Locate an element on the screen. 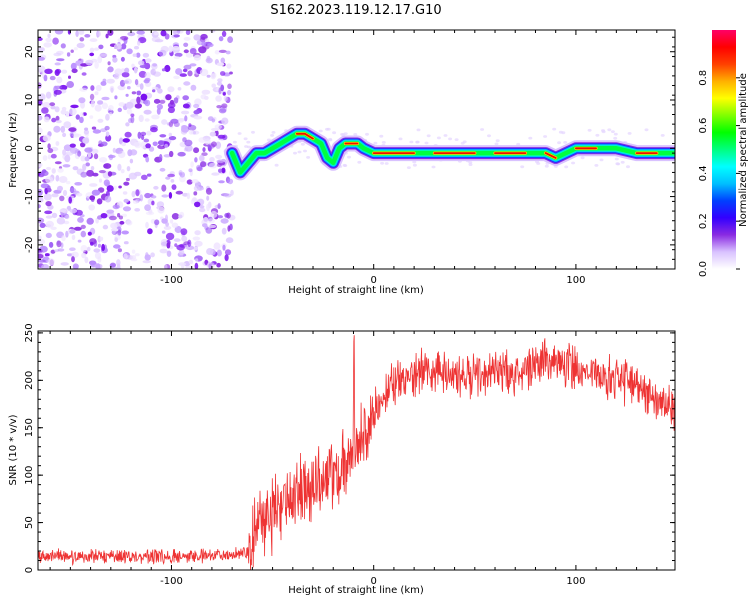 The width and height of the screenshot is (750, 600). colorbar-label: Normalized spectral amplitude is located at coordinates (743, 150).